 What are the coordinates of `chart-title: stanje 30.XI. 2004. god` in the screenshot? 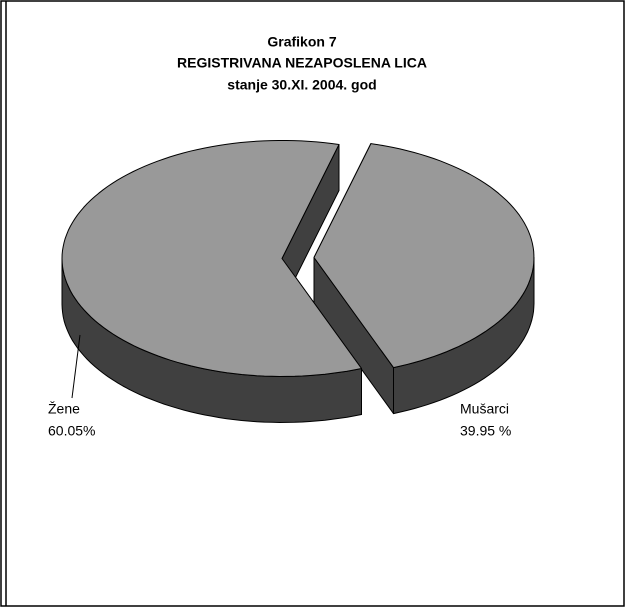 It's located at (301, 85).